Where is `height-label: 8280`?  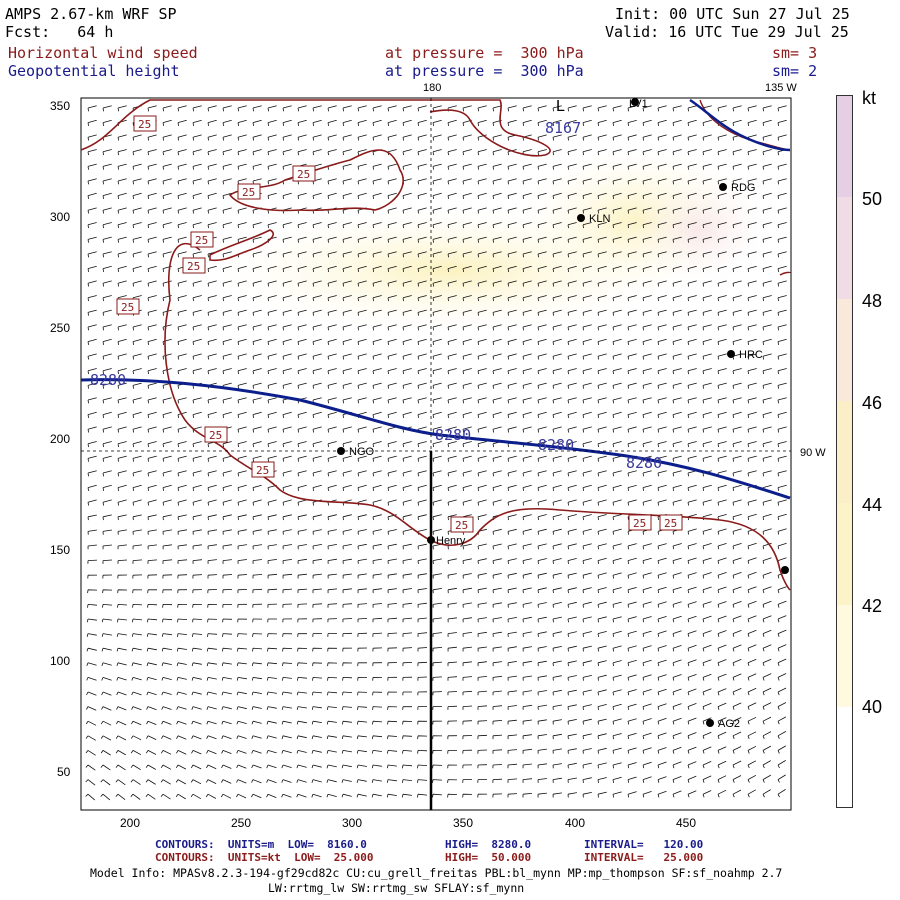
height-label: 8280 is located at coordinates (644, 463).